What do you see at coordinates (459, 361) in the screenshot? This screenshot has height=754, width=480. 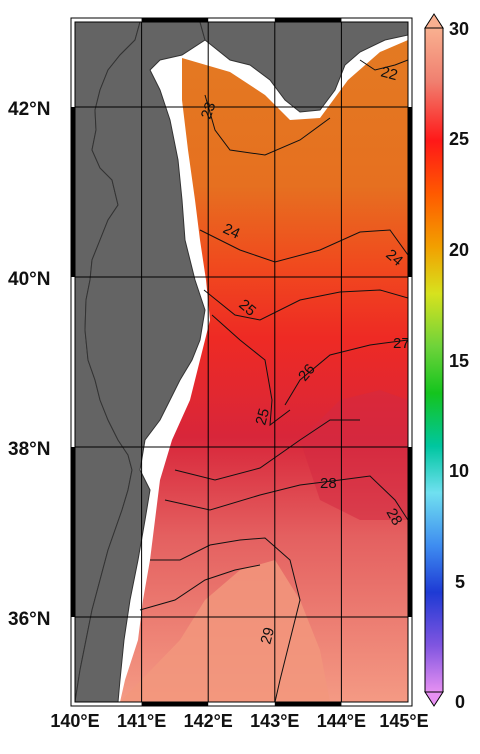 I see `colorbar-tick-15: 15` at bounding box center [459, 361].